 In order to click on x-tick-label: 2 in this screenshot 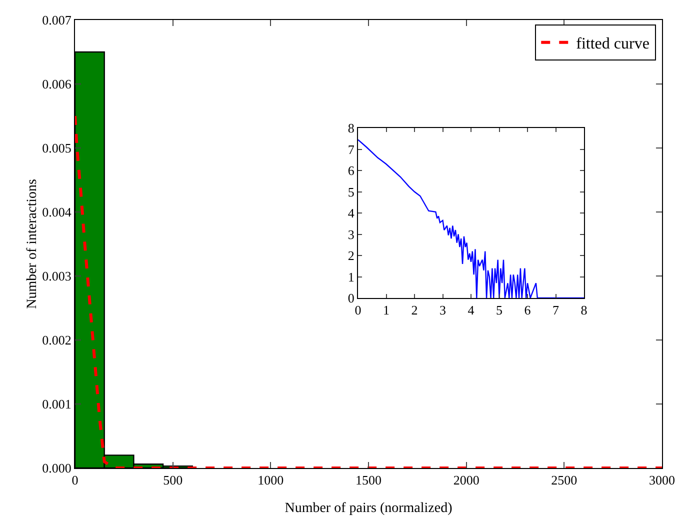, I will do `click(414, 310)`.